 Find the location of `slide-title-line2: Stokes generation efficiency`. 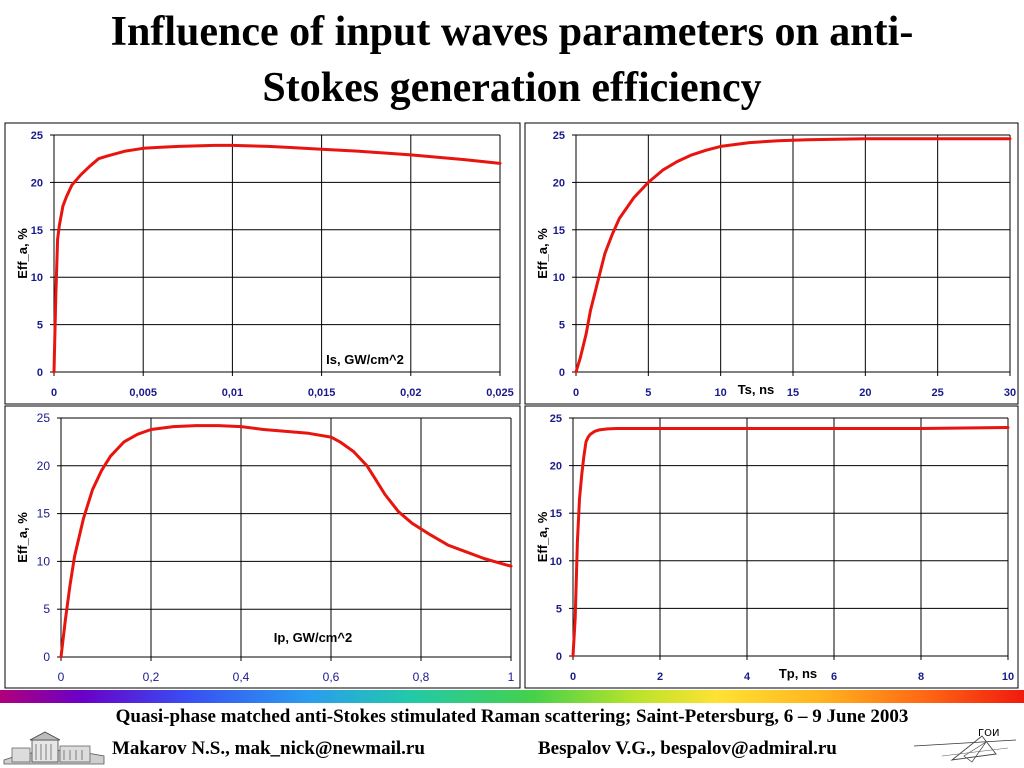

slide-title-line2: Stokes generation efficiency is located at coordinates (512, 88).